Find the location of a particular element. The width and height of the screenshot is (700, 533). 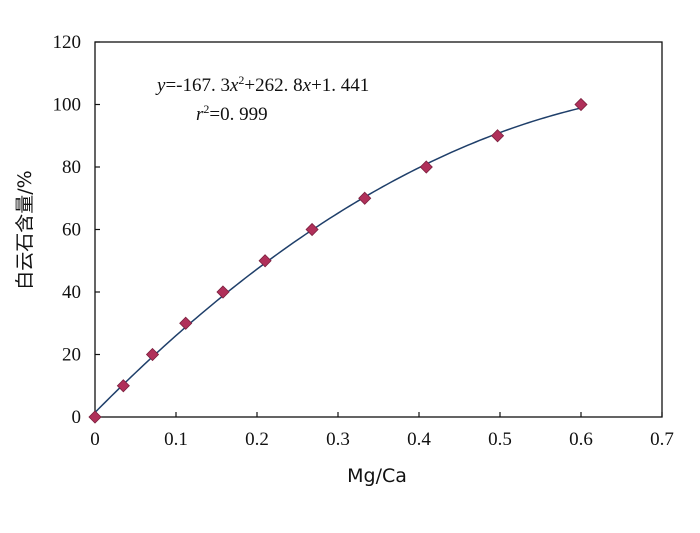

x-tick-label: 0.4 is located at coordinates (419, 439).